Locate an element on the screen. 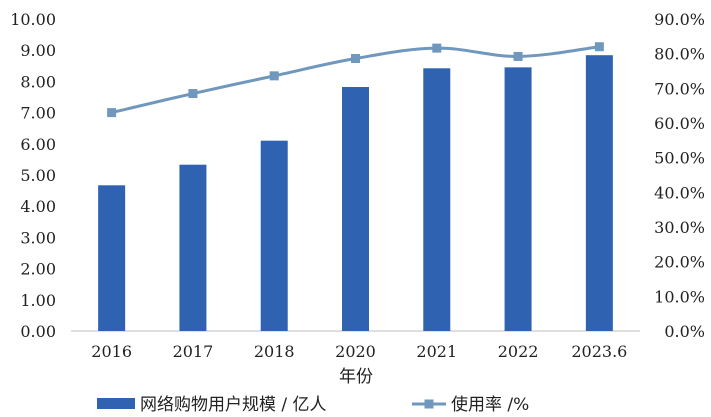 The height and width of the screenshot is (417, 711). y-tick-label: 0.00 is located at coordinates (38, 331).